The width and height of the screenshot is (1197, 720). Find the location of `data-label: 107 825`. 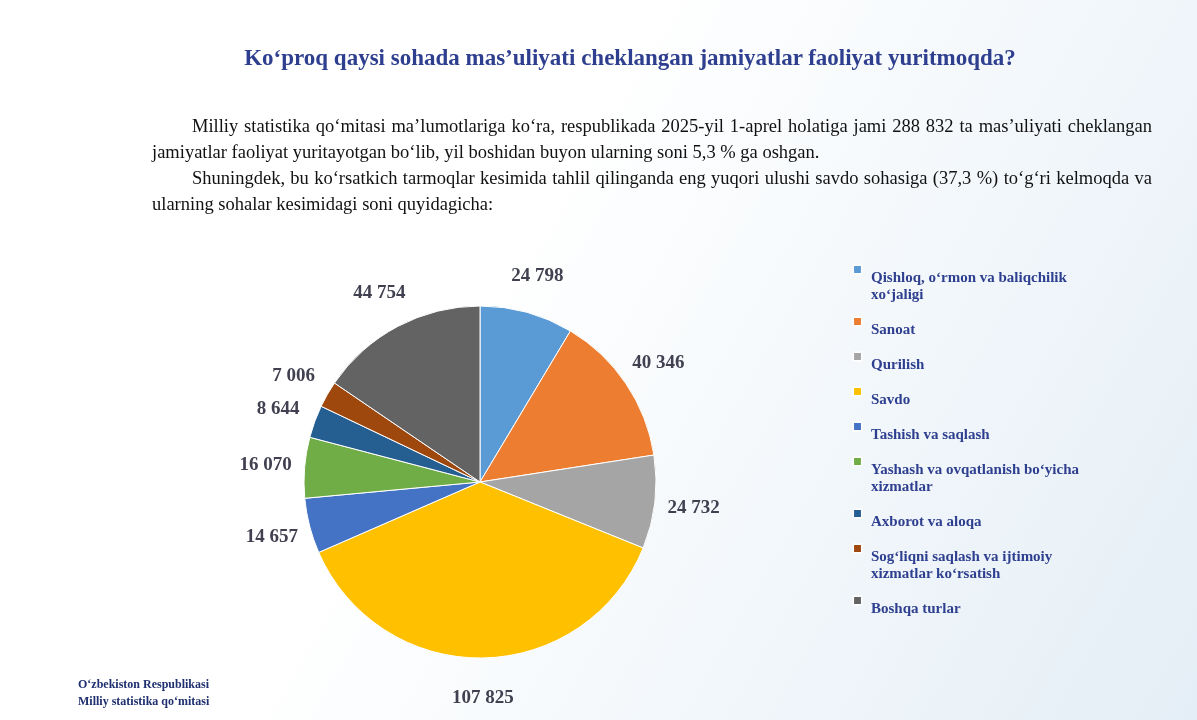

data-label: 107 825 is located at coordinates (483, 696).